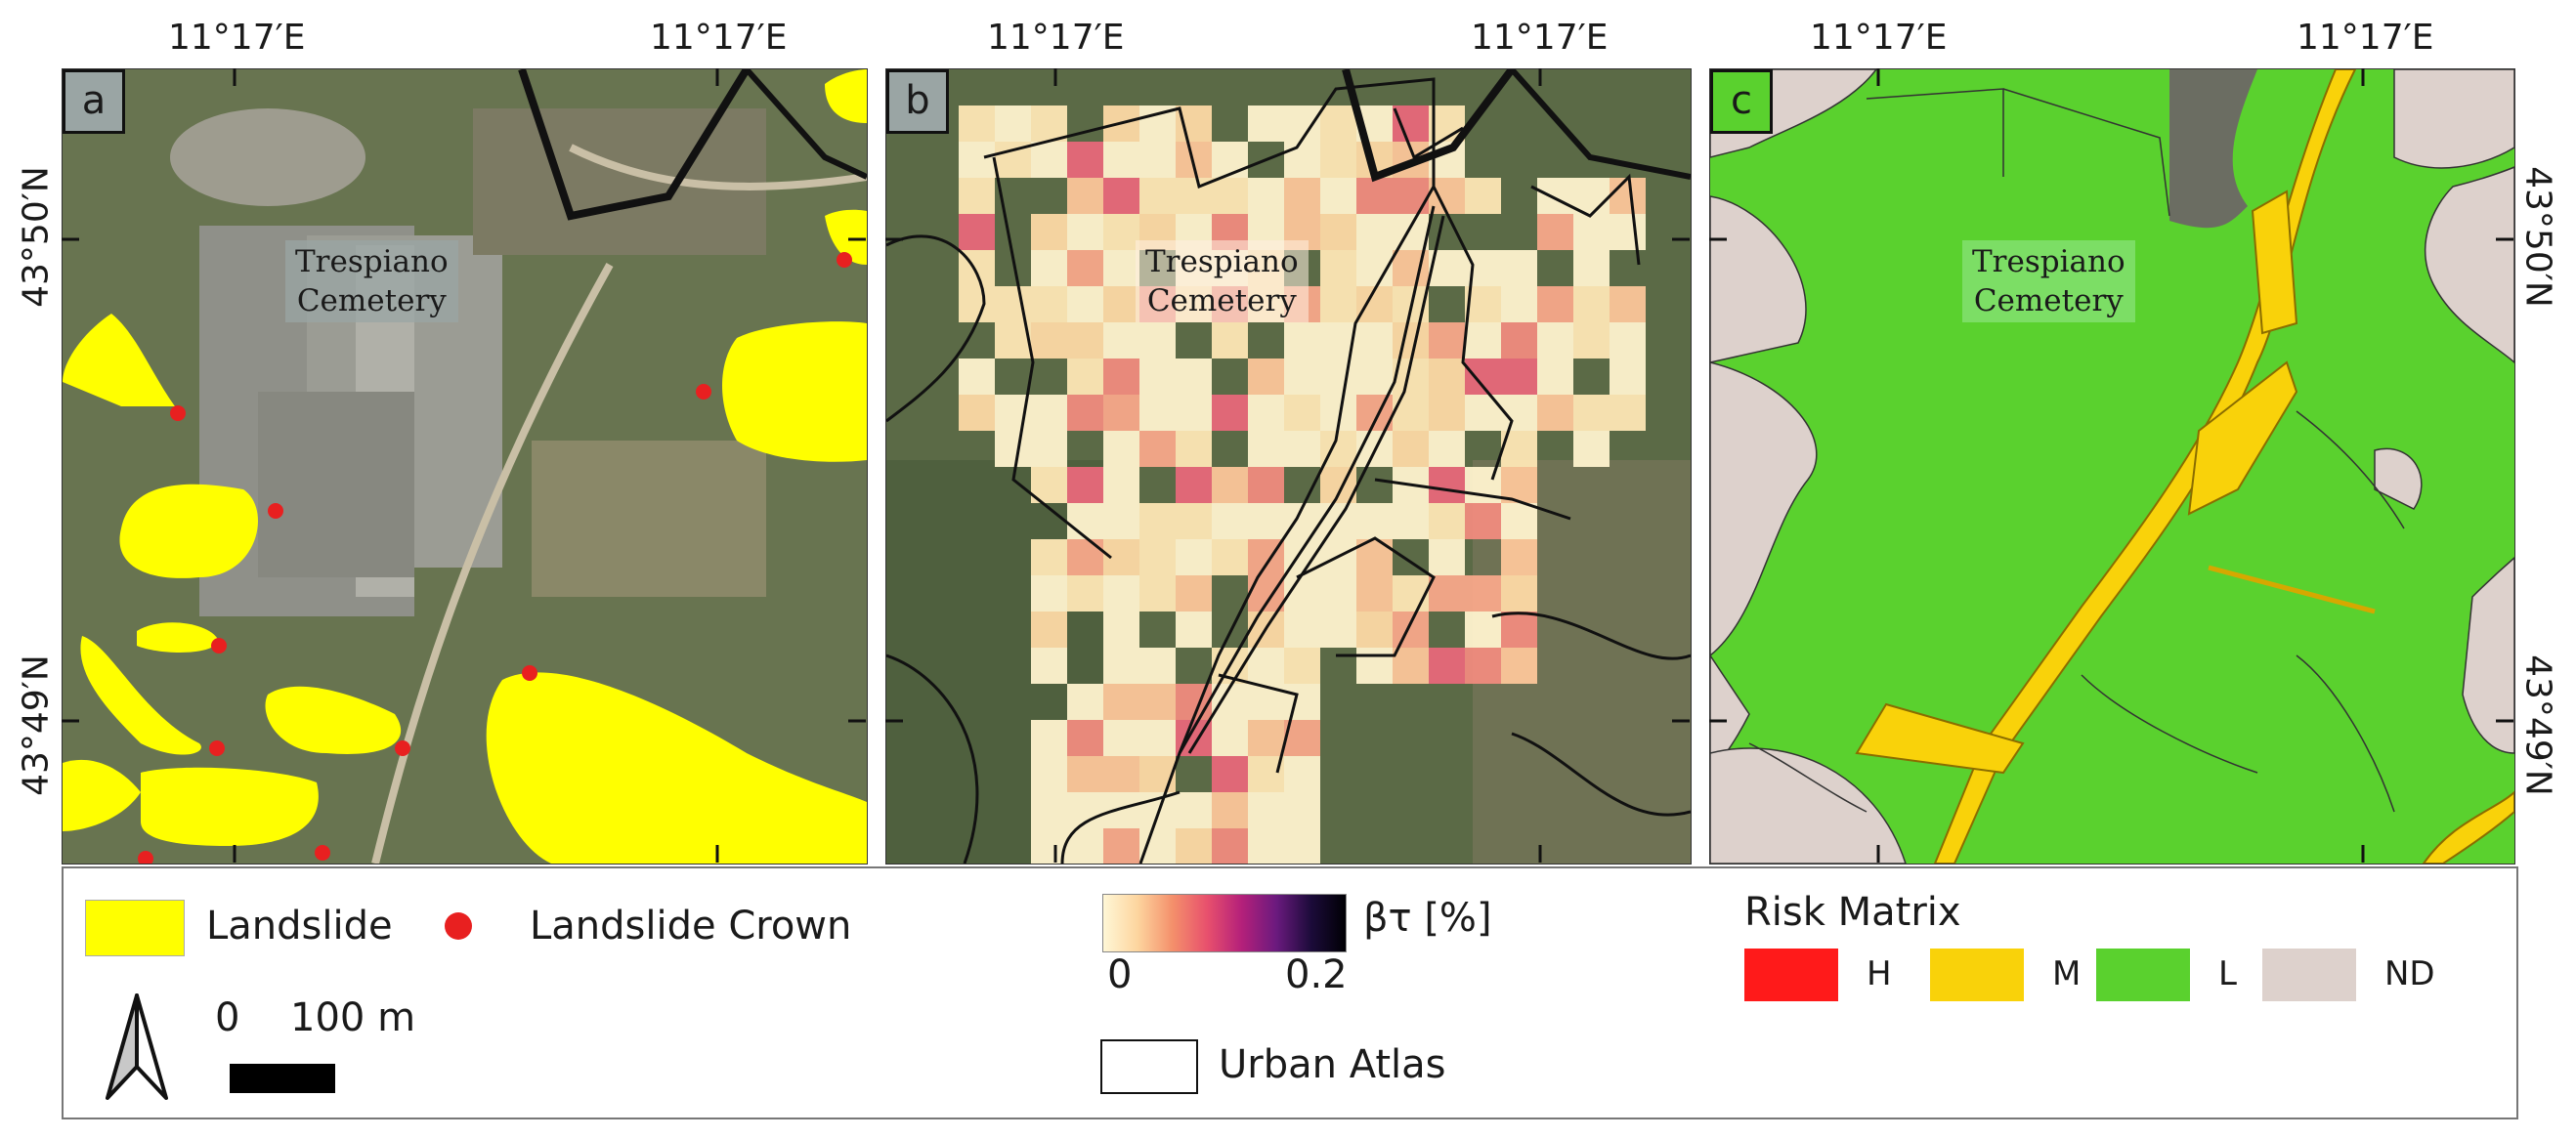 The height and width of the screenshot is (1139, 2576). What do you see at coordinates (719, 38) in the screenshot?
I see `lon-label-a2: 11°17′E` at bounding box center [719, 38].